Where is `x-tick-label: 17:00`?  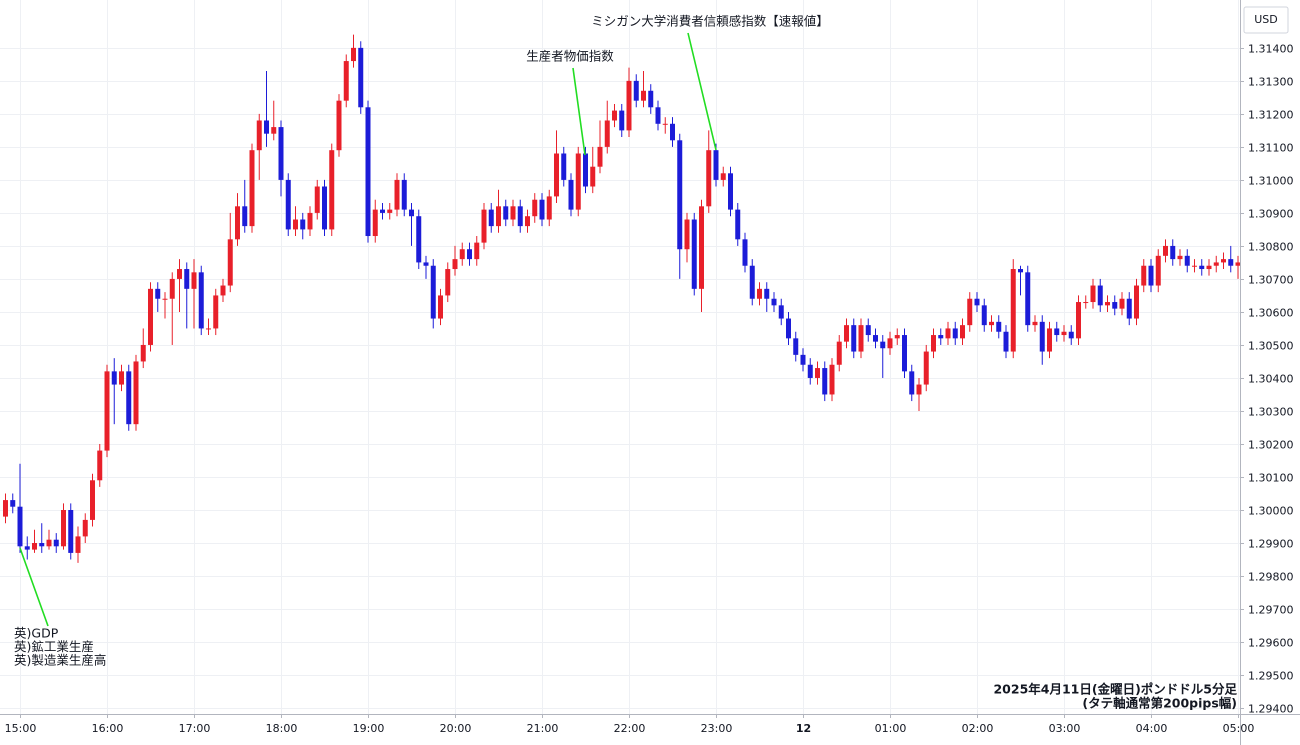
x-tick-label: 17:00 is located at coordinates (195, 728).